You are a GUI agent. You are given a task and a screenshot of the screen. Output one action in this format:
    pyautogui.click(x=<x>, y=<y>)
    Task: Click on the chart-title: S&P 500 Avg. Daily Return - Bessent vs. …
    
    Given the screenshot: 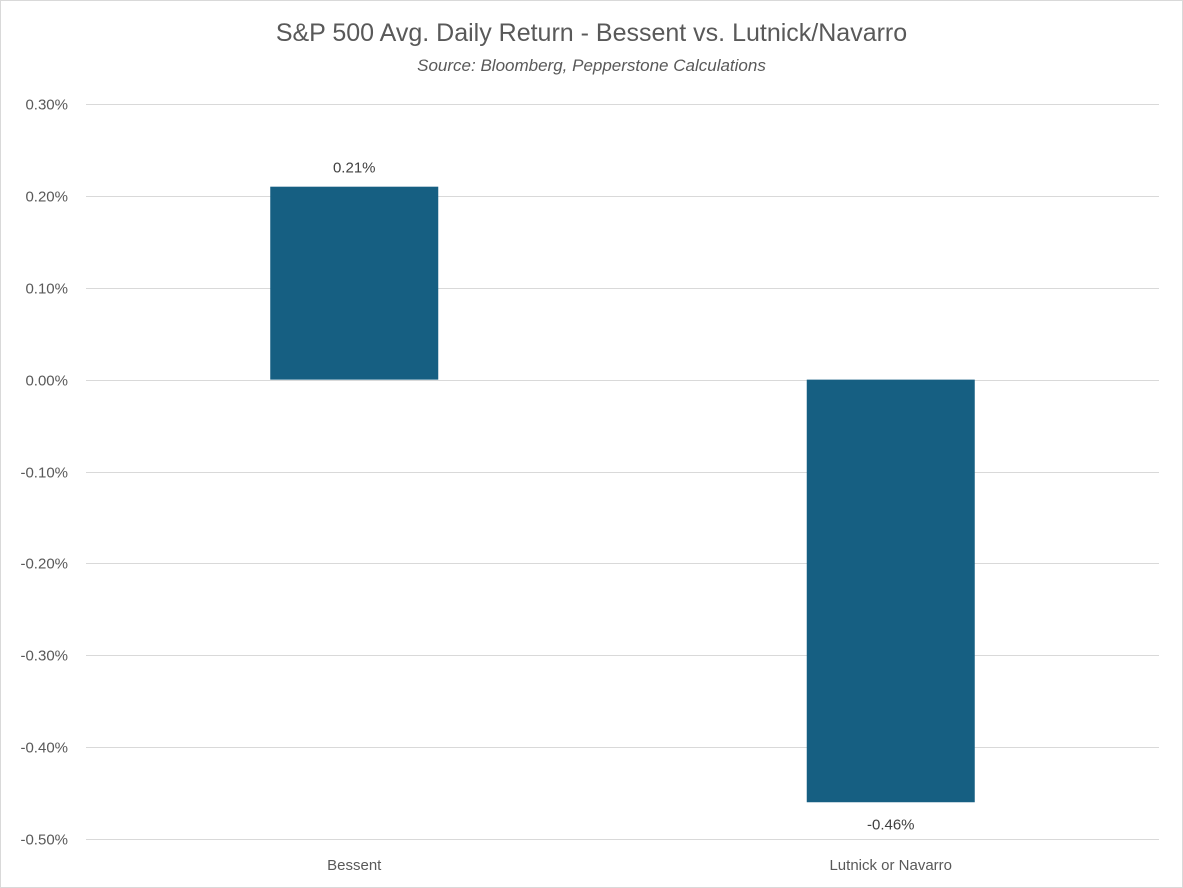 What is the action you would take?
    pyautogui.click(x=591, y=33)
    